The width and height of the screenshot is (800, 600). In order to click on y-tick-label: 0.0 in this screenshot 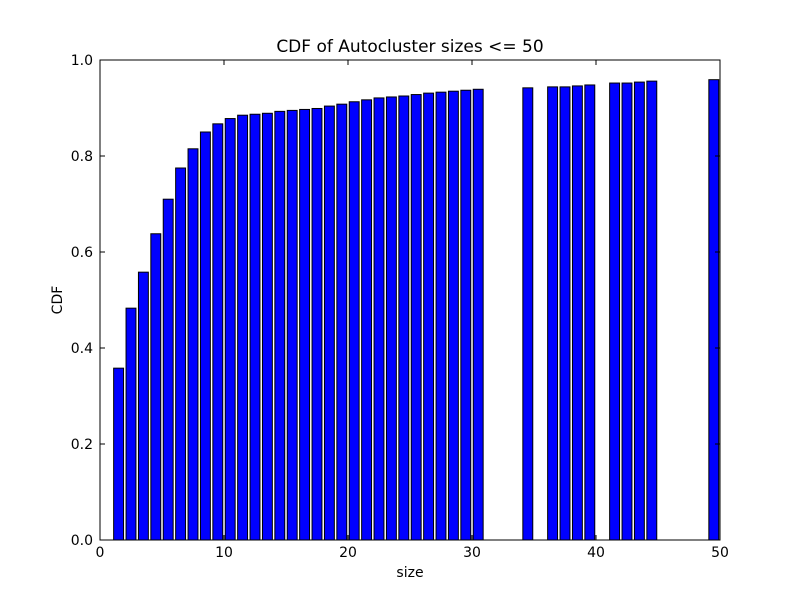, I will do `click(82, 541)`.